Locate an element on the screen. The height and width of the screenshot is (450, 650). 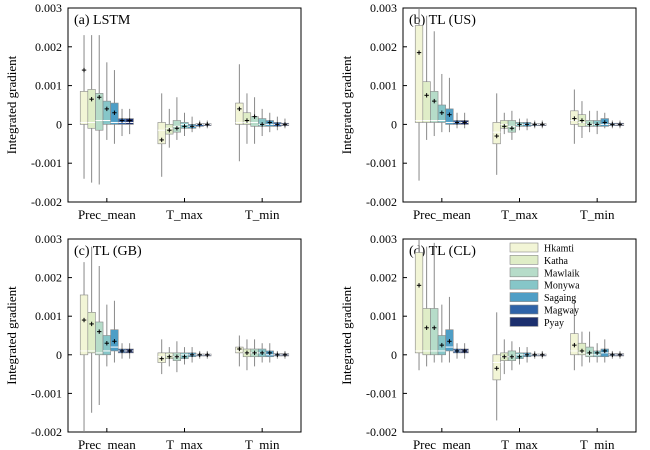
legend-label: Mawlaik is located at coordinates (562, 273).